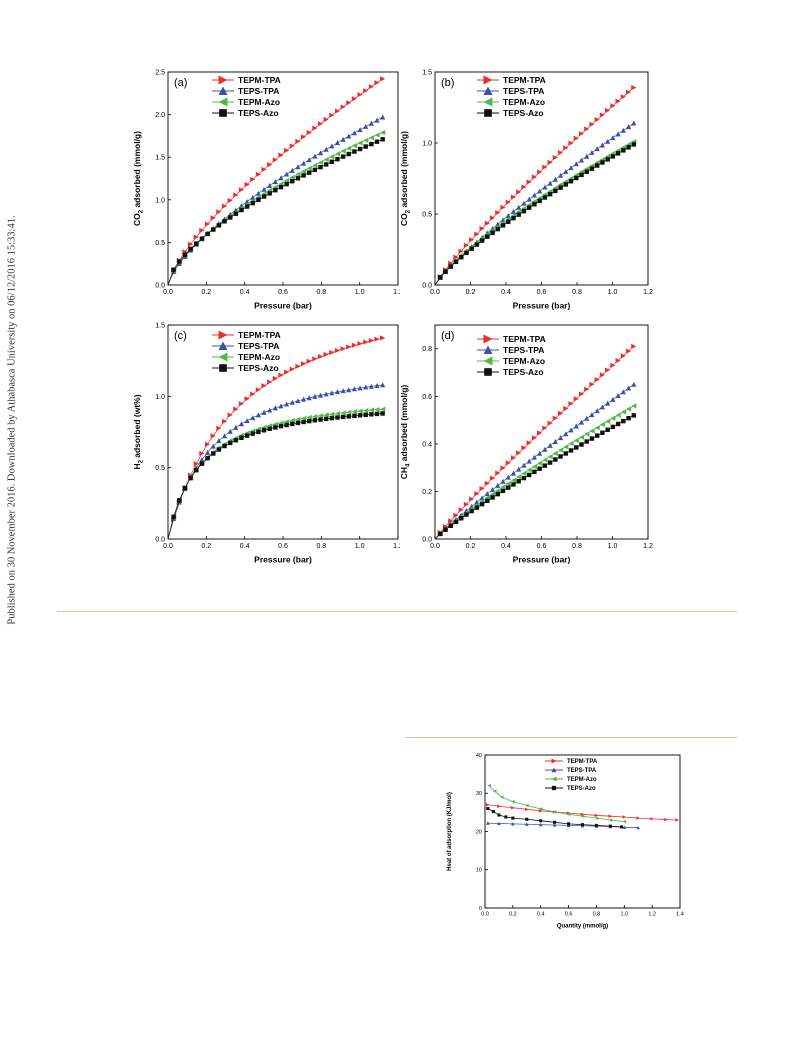  Describe the element at coordinates (168, 292) in the screenshot. I see `chart-a-x-tick-label: 0.0` at that location.